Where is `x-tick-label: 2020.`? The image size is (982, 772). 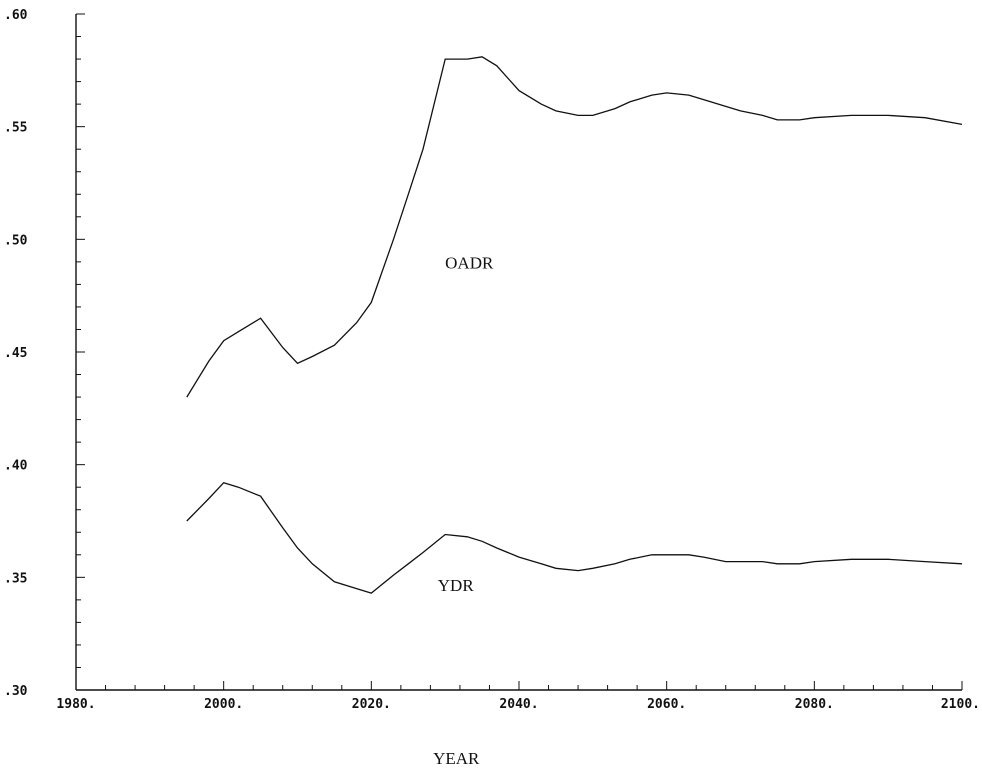 x-tick-label: 2020. is located at coordinates (371, 704).